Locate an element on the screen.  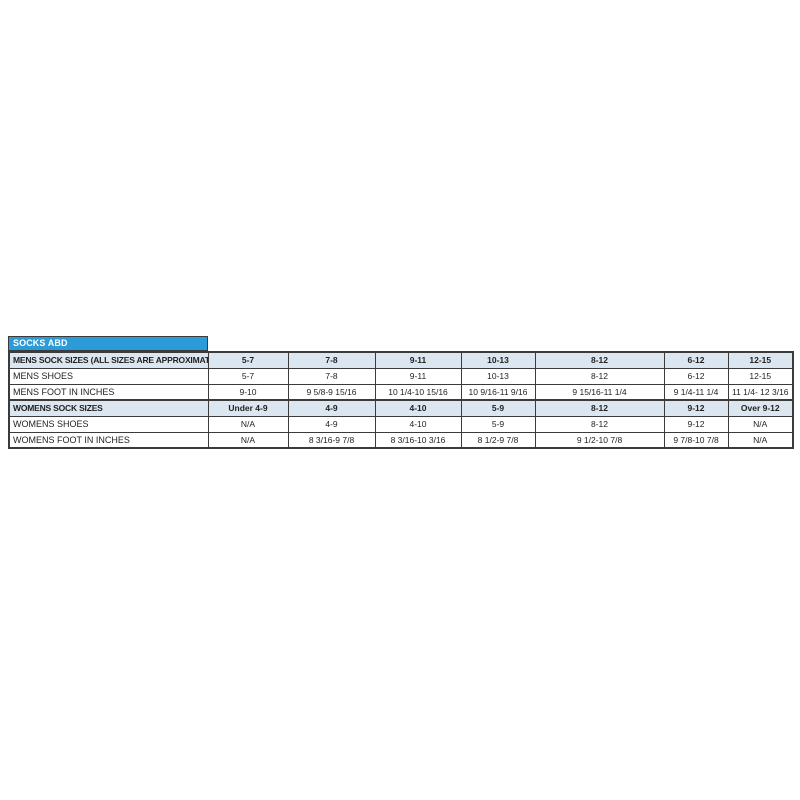
size-cell: 8 3/16-9 7/8 is located at coordinates (331, 440).